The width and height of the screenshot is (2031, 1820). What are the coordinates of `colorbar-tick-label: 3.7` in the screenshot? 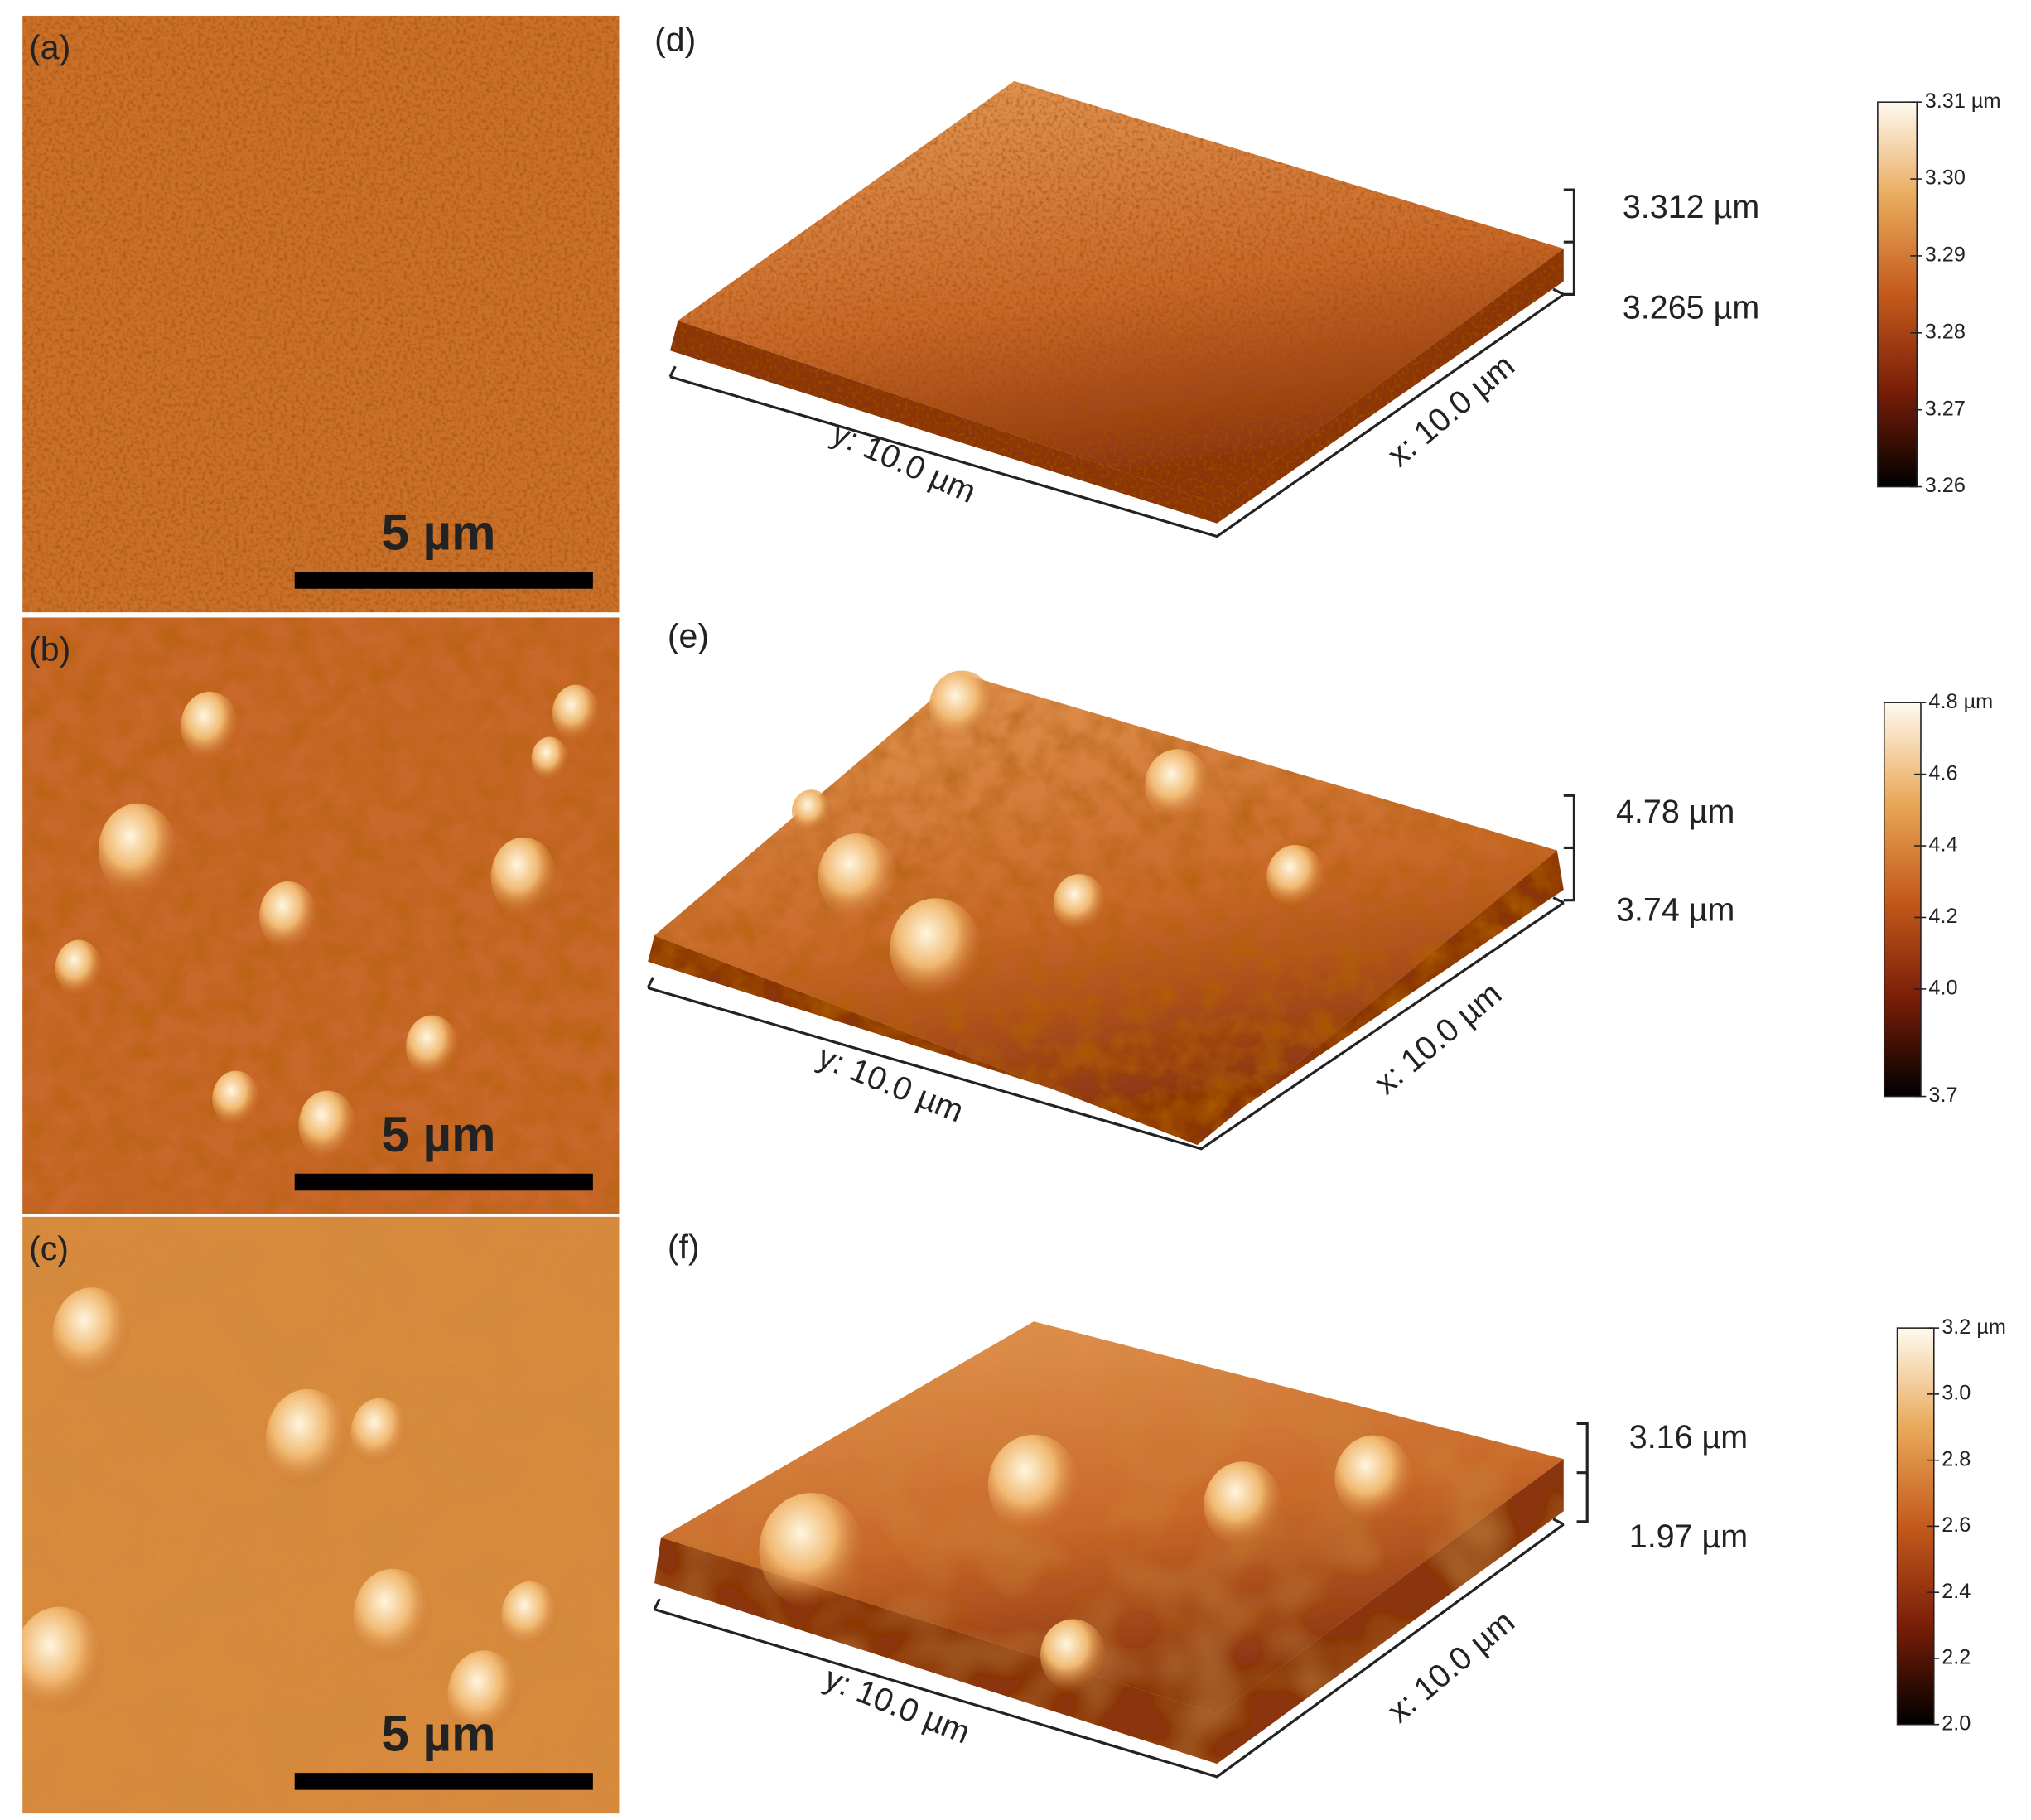 It's located at (1942, 1095).